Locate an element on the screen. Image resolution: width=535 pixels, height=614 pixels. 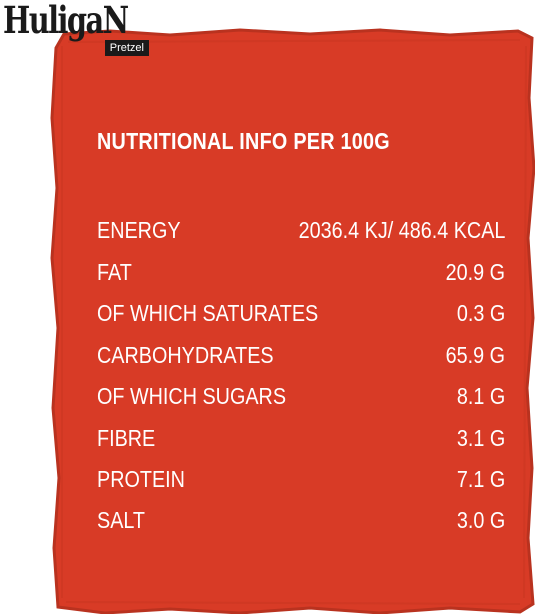
brand-logo: HuligaN Pretzel is located at coordinates (78, 30).